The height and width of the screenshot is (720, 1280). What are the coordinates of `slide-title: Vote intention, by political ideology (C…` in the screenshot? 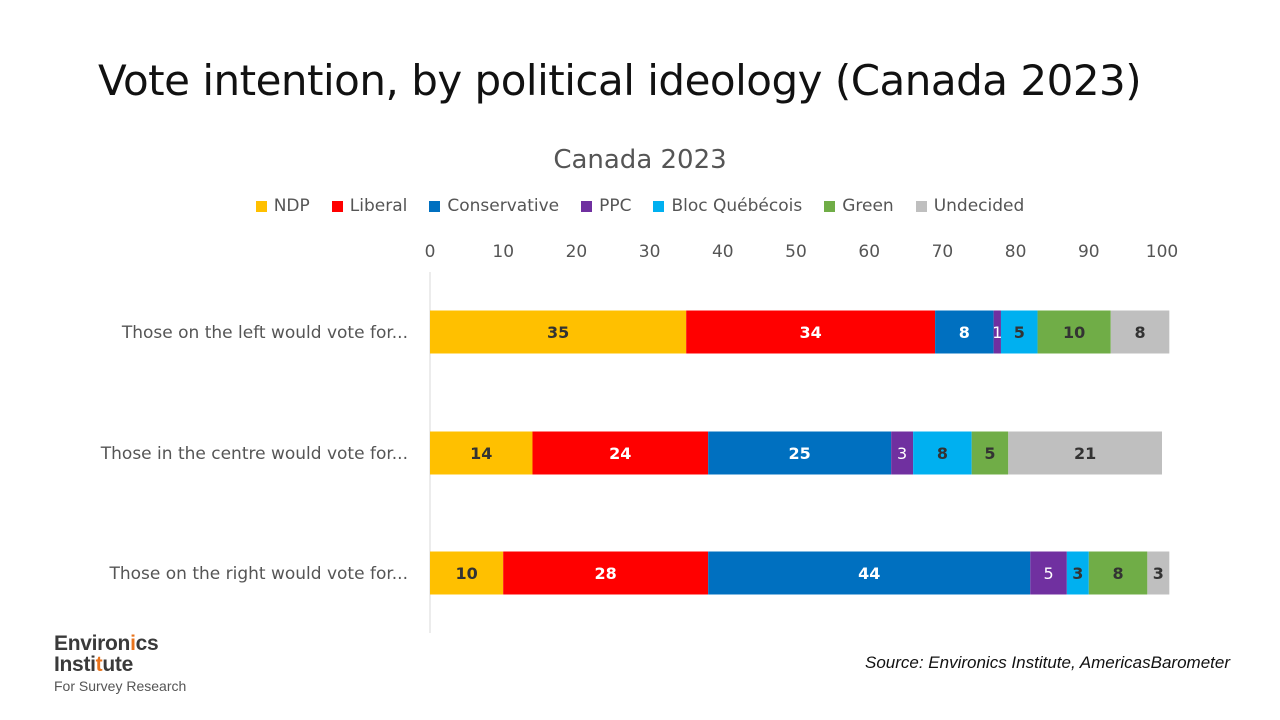 It's located at (620, 80).